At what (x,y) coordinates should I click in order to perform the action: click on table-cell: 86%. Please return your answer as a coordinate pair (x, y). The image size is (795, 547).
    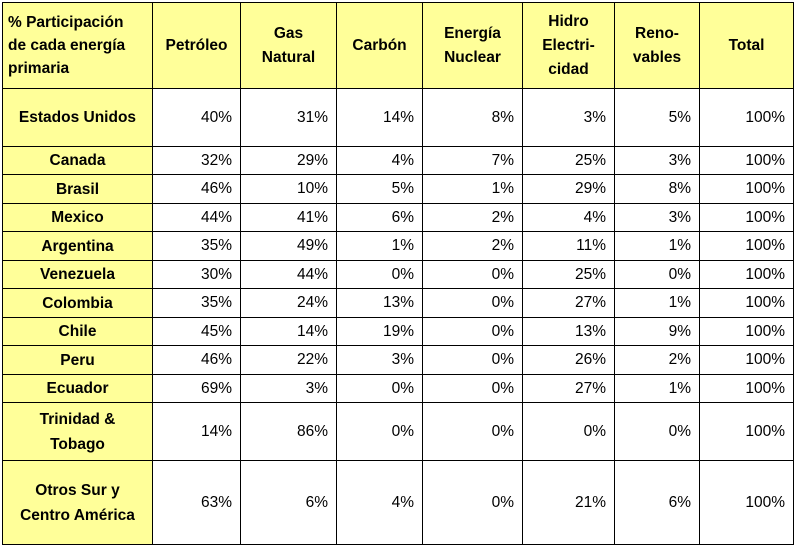
    Looking at the image, I should click on (288, 431).